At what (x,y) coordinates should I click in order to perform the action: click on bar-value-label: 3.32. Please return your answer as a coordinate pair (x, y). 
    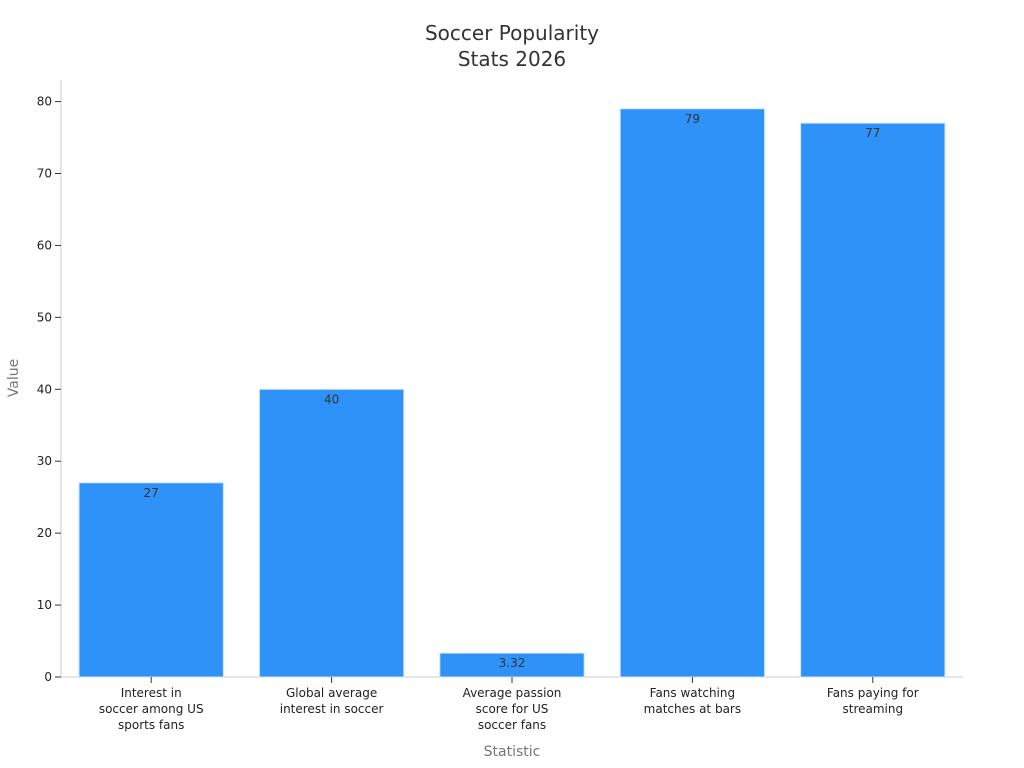
    Looking at the image, I should click on (512, 663).